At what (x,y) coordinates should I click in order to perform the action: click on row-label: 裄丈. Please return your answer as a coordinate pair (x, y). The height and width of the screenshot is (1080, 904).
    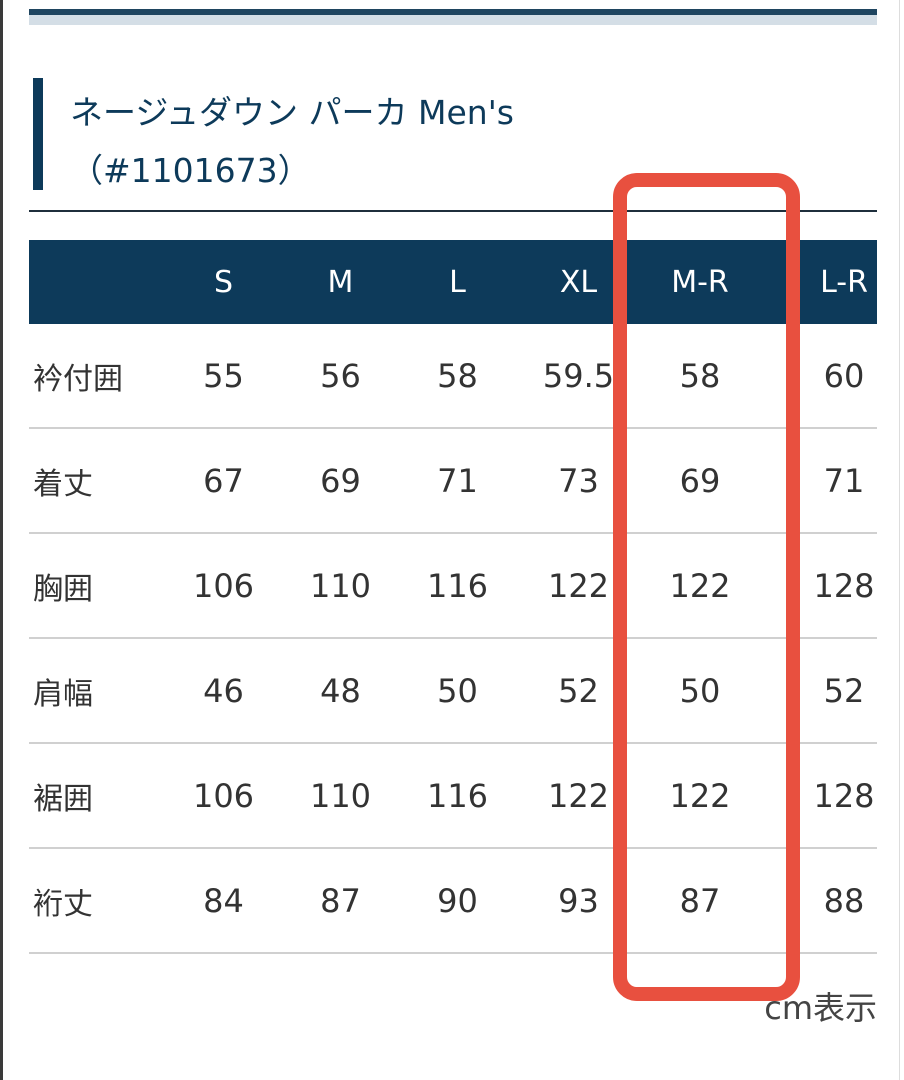
    Looking at the image, I should click on (97, 901).